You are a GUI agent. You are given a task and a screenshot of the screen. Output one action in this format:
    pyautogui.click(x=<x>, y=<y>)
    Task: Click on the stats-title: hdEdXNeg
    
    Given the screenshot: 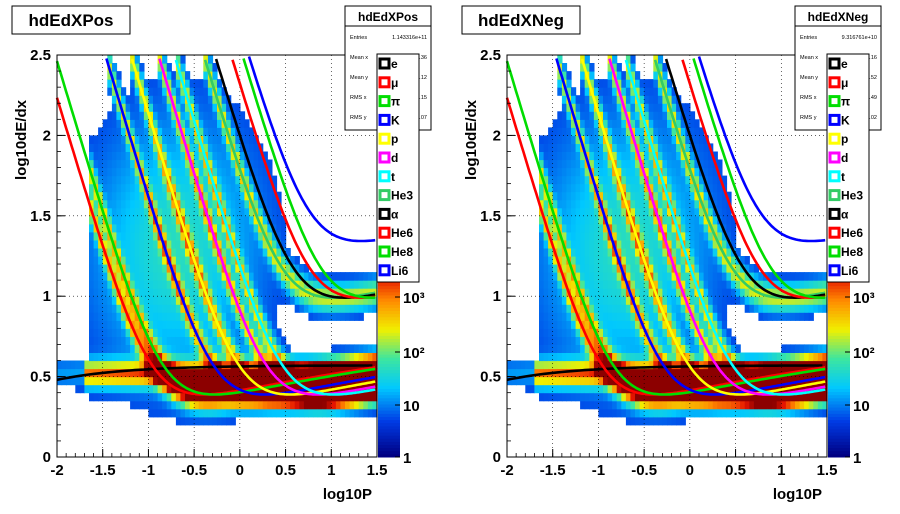 What is the action you would take?
    pyautogui.click(x=838, y=17)
    